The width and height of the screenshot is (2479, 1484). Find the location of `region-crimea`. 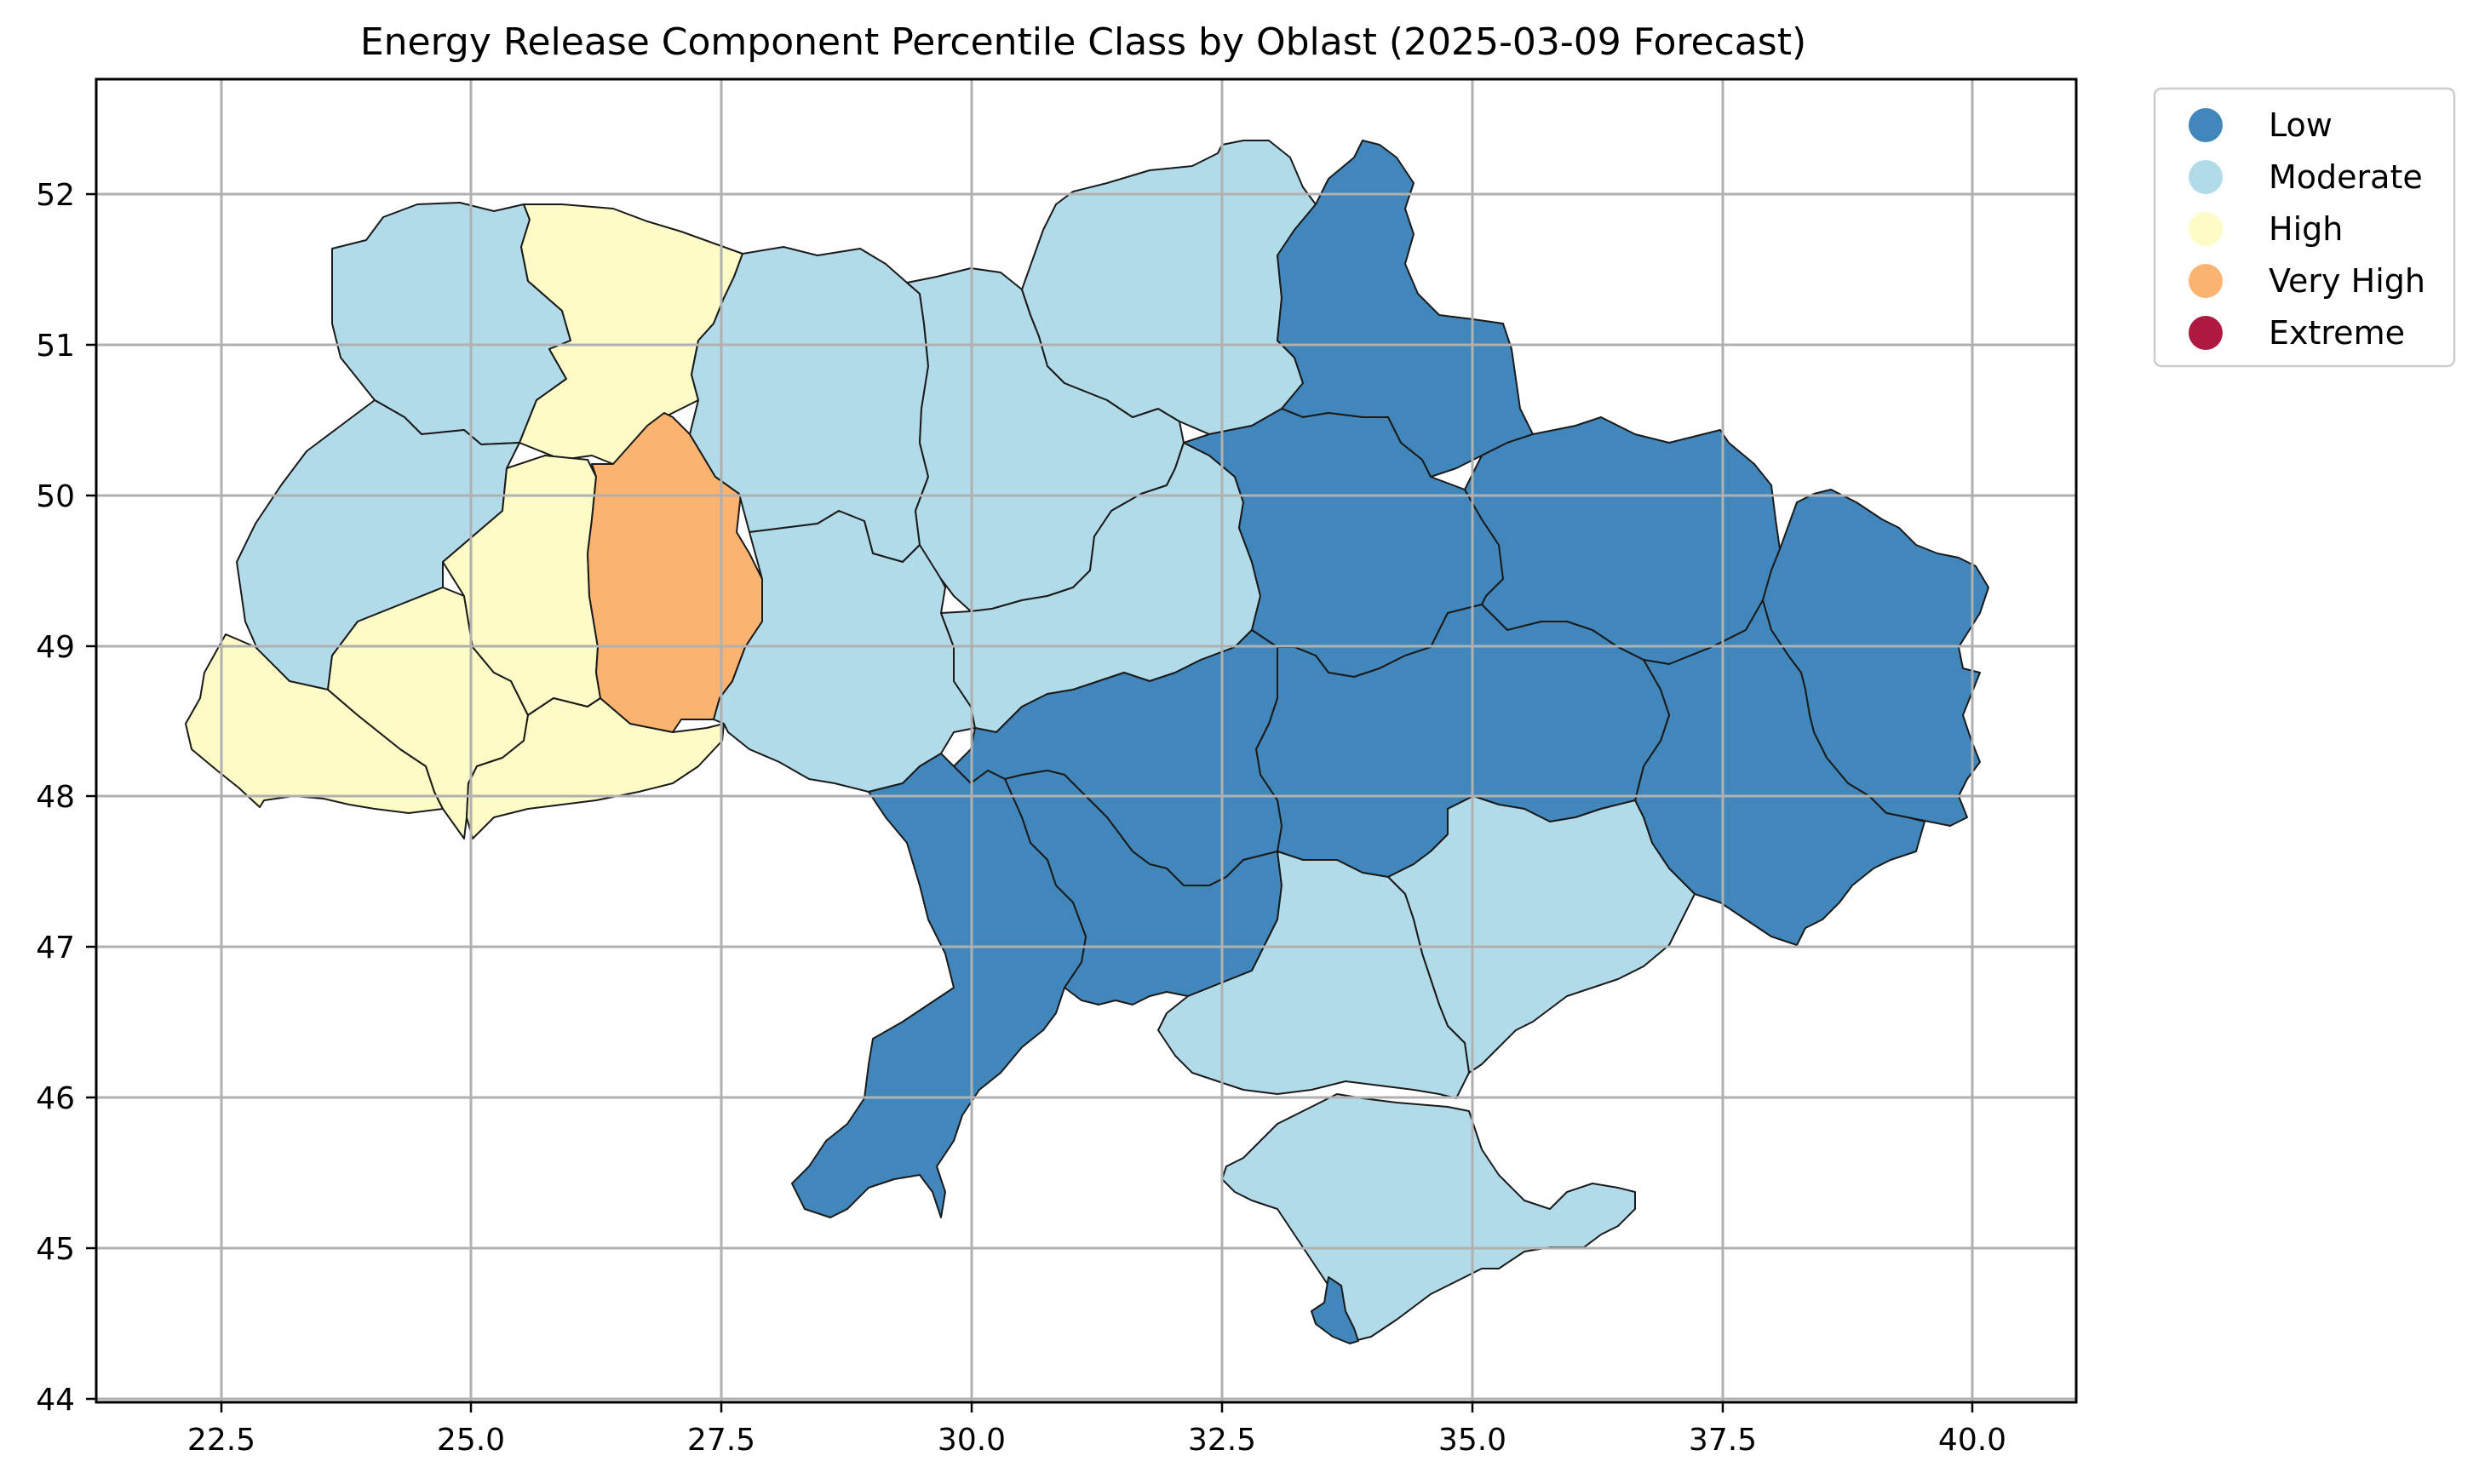

region-crimea is located at coordinates (1428, 1217).